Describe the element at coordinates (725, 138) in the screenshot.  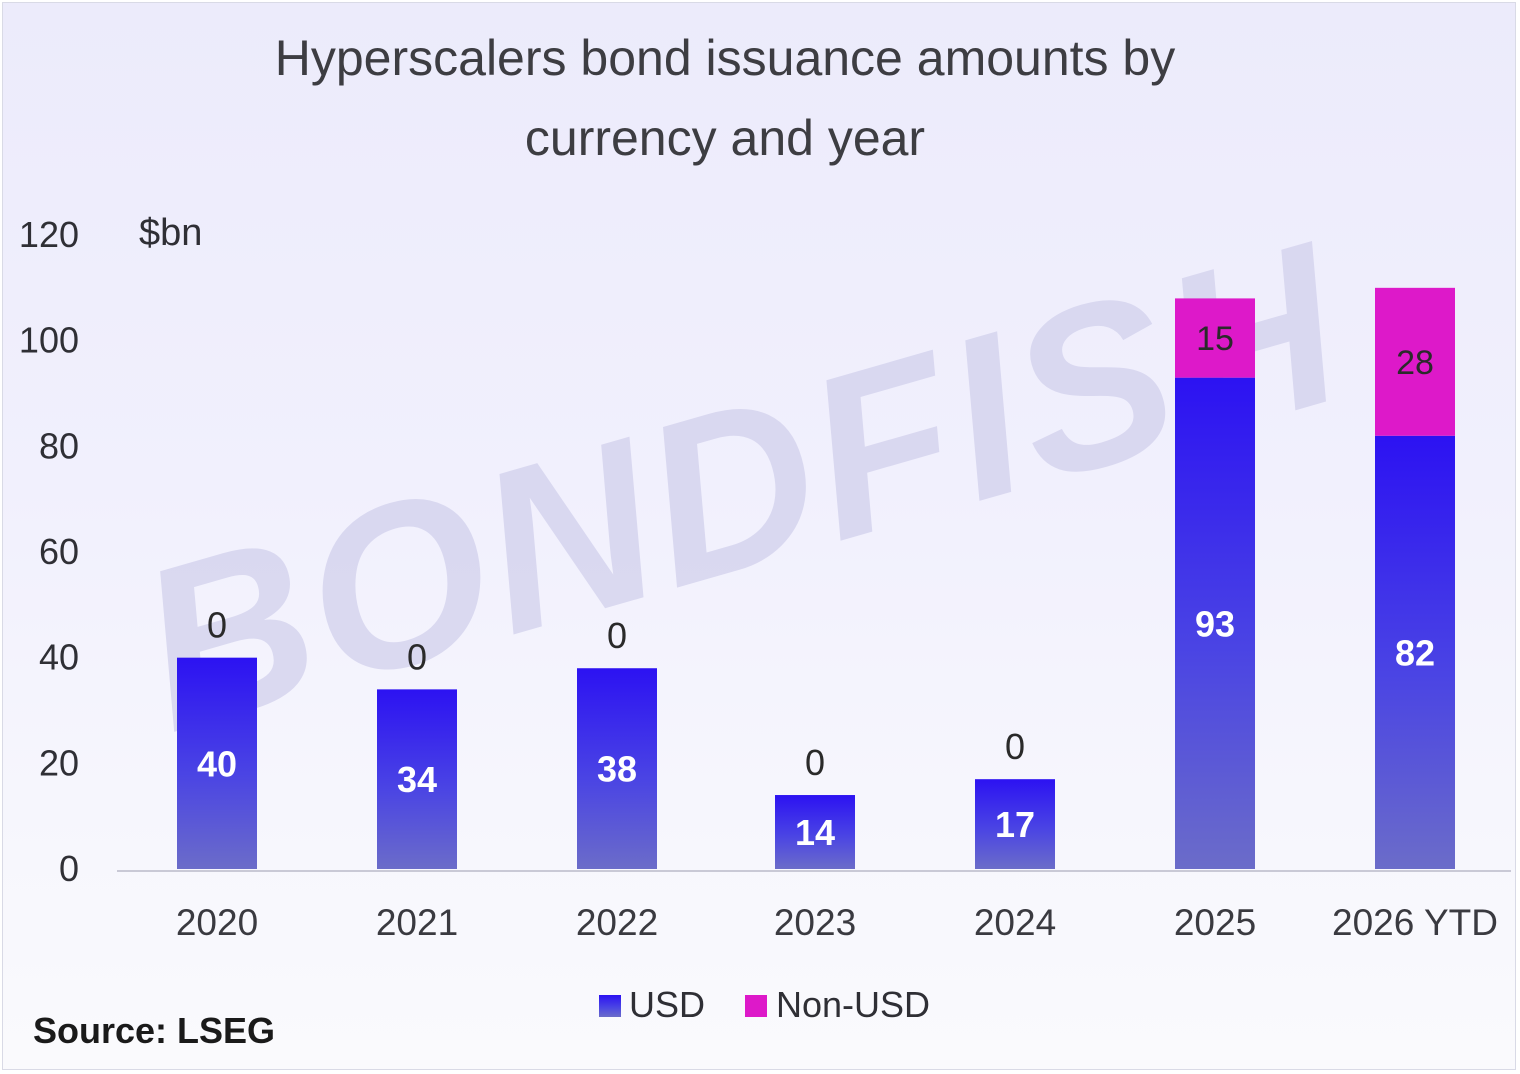
I see `chart-title-line2: currency and year` at that location.